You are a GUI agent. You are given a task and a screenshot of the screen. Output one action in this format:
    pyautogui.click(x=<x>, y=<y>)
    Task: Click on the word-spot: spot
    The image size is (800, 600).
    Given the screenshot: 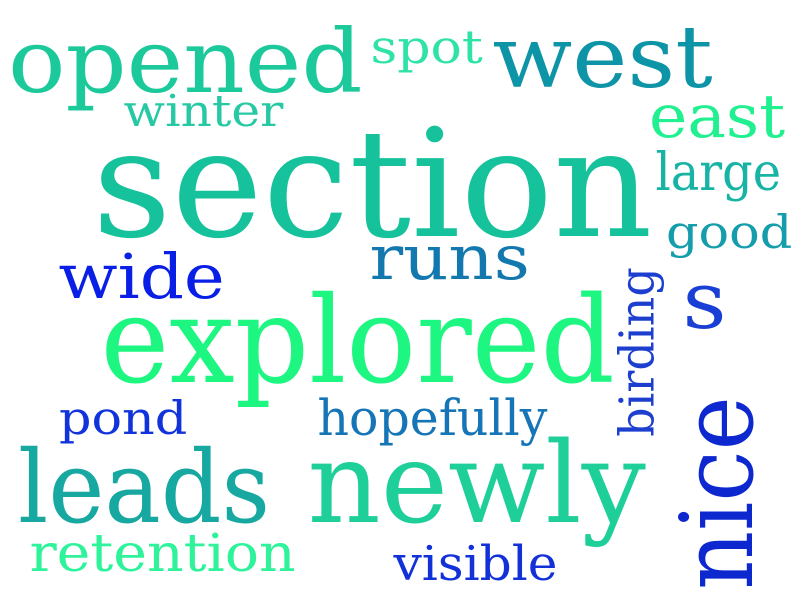 What is the action you would take?
    pyautogui.click(x=426, y=47)
    